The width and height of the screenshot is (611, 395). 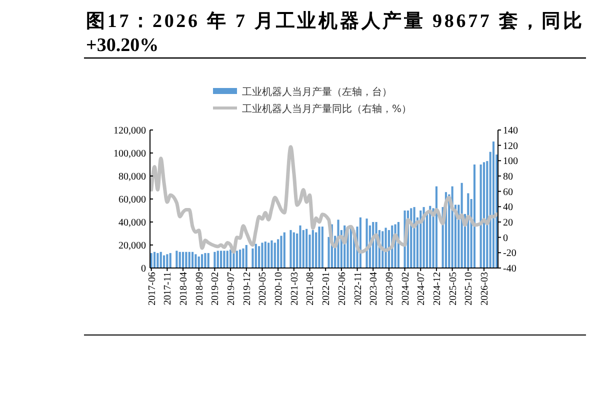 I want to click on y2-tick-label: 0, so click(x=505, y=238).